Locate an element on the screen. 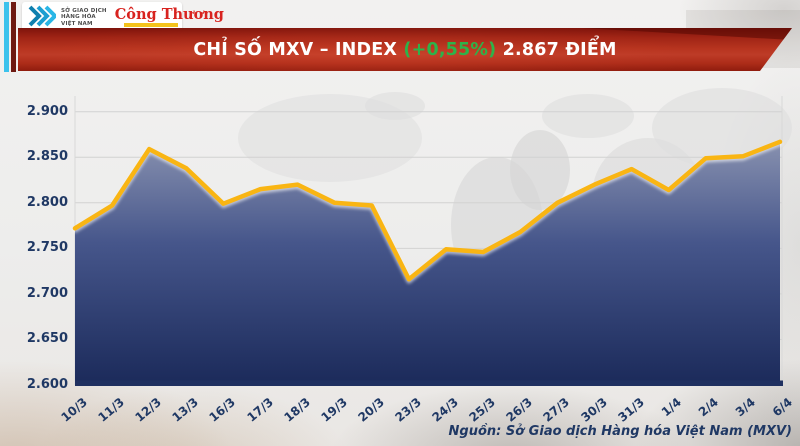 The width and height of the screenshot is (800, 446). y-axis-label: 2.600 is located at coordinates (47, 384).